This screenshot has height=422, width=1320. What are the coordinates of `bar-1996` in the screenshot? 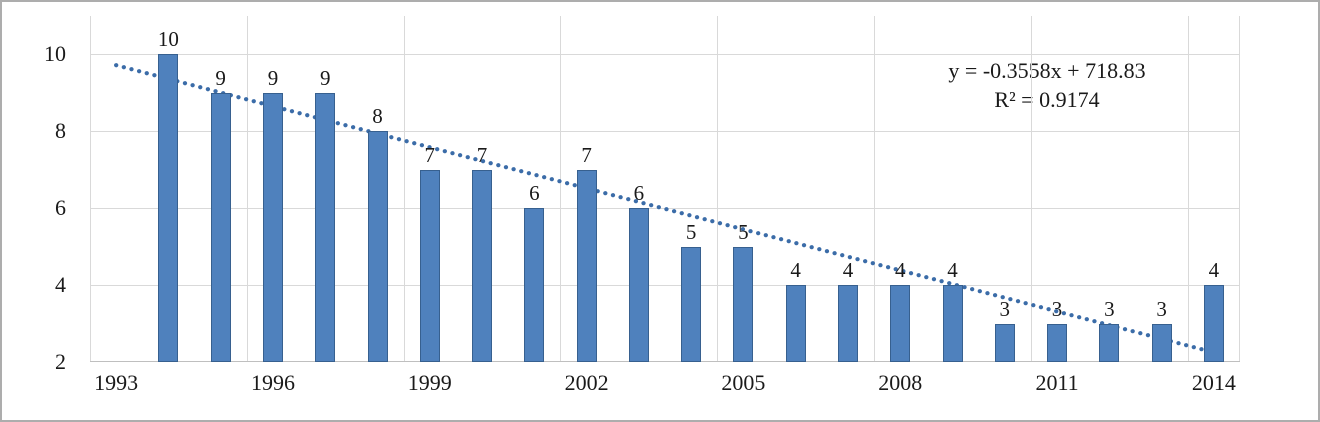 It's located at (272, 227).